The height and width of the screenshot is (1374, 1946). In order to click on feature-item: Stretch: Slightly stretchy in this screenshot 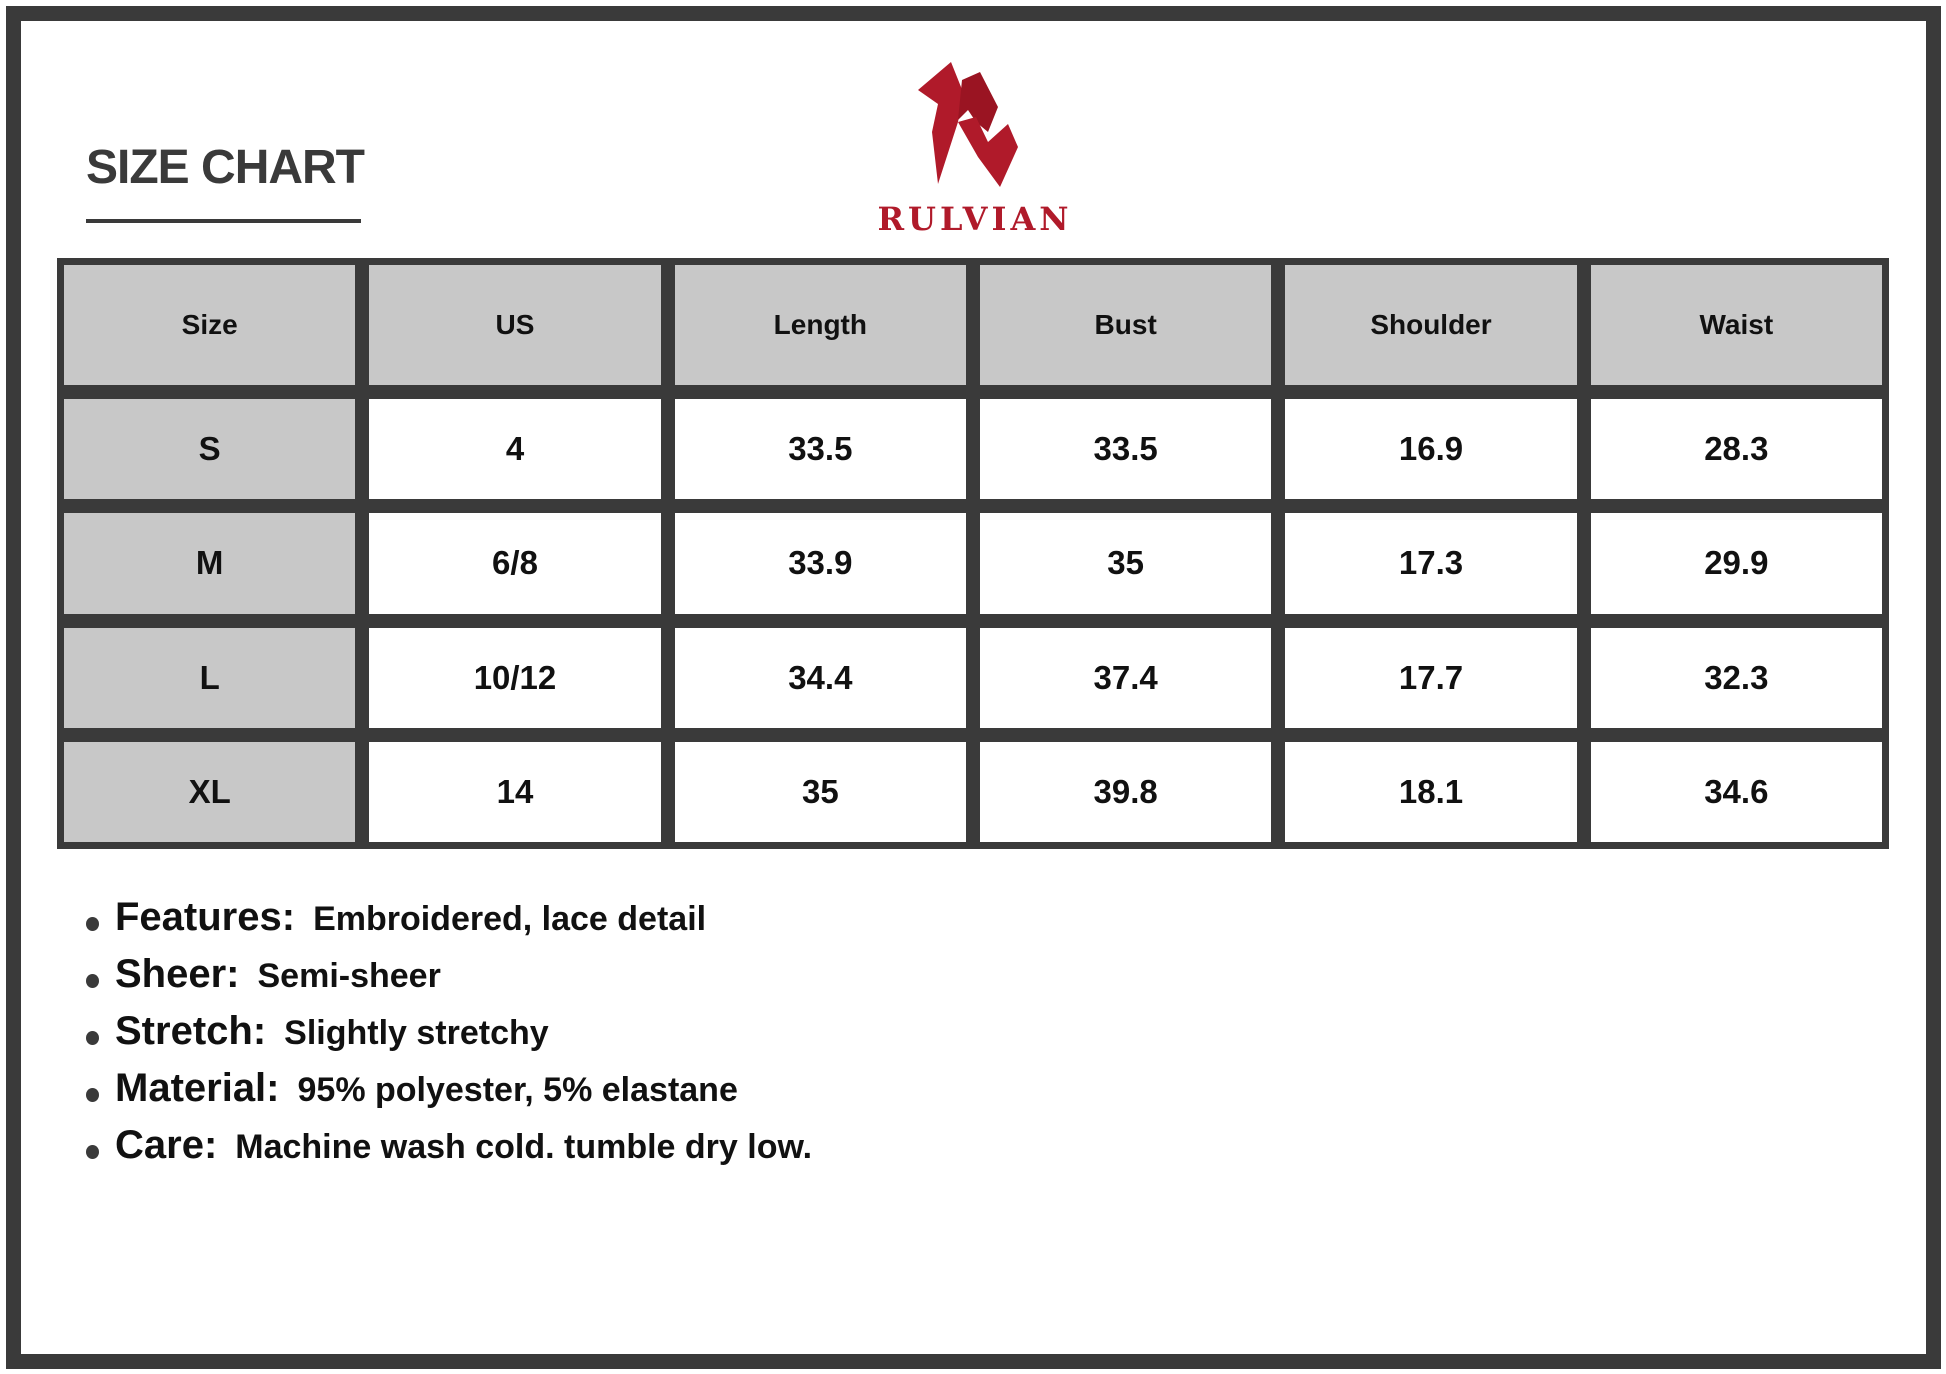, I will do `click(449, 1037)`.